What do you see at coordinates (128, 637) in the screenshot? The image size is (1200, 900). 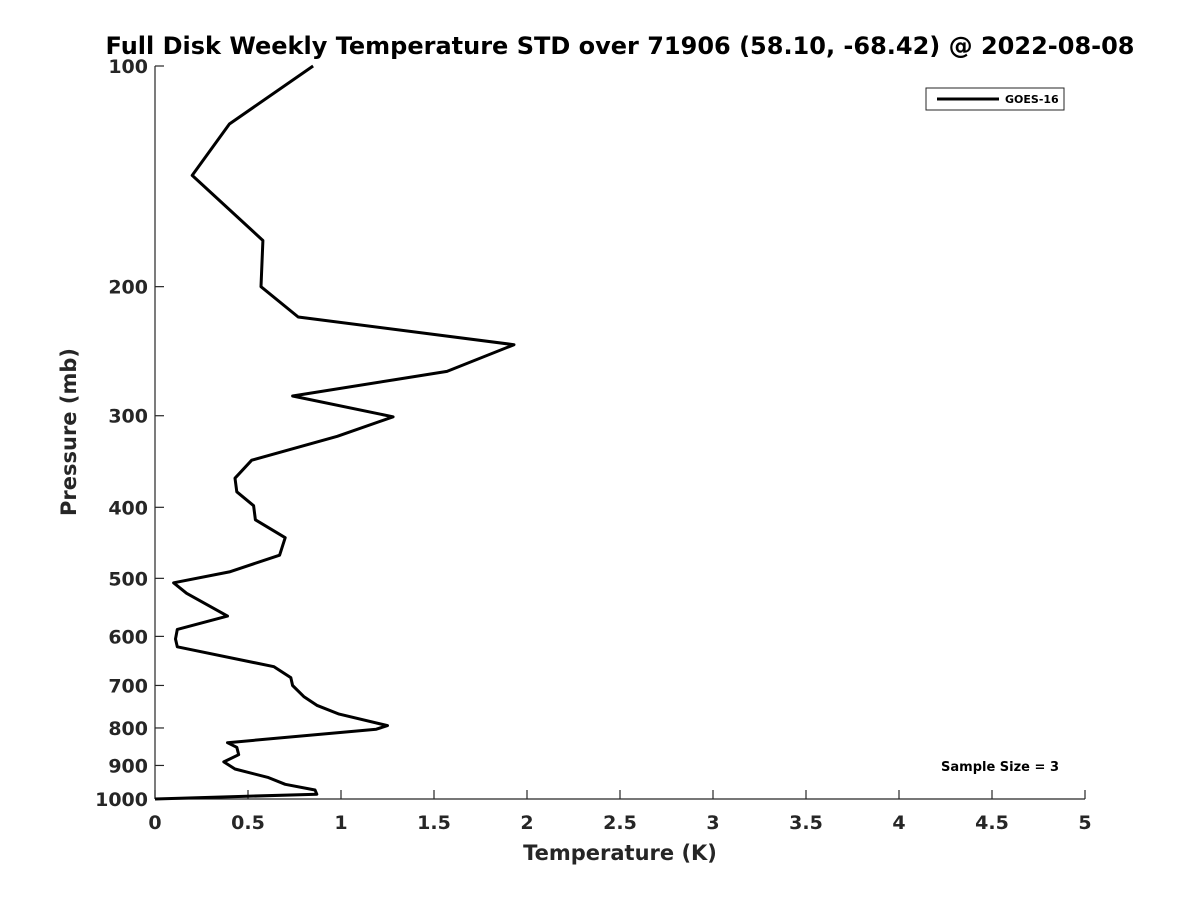 I see `y-tick-label: 600` at bounding box center [128, 637].